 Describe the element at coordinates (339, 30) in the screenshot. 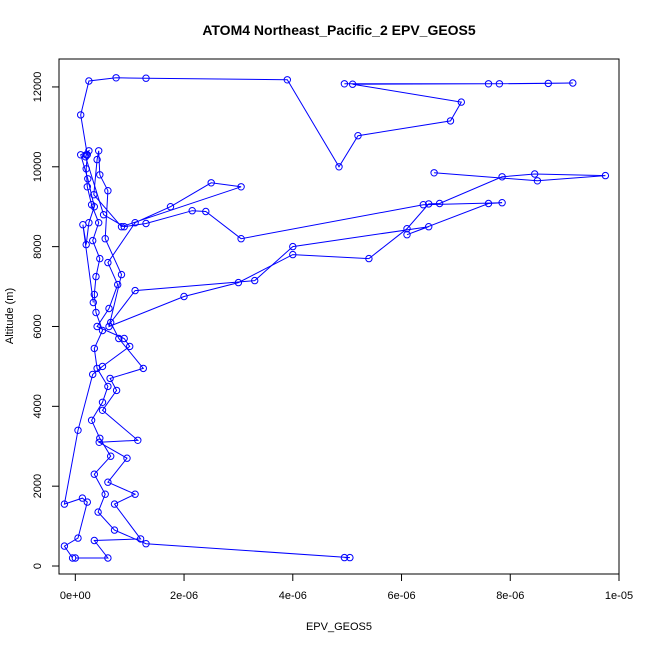

I see `chart-title: ATOM4 Northeast_Pacific_2 EPV_GEOS5` at that location.